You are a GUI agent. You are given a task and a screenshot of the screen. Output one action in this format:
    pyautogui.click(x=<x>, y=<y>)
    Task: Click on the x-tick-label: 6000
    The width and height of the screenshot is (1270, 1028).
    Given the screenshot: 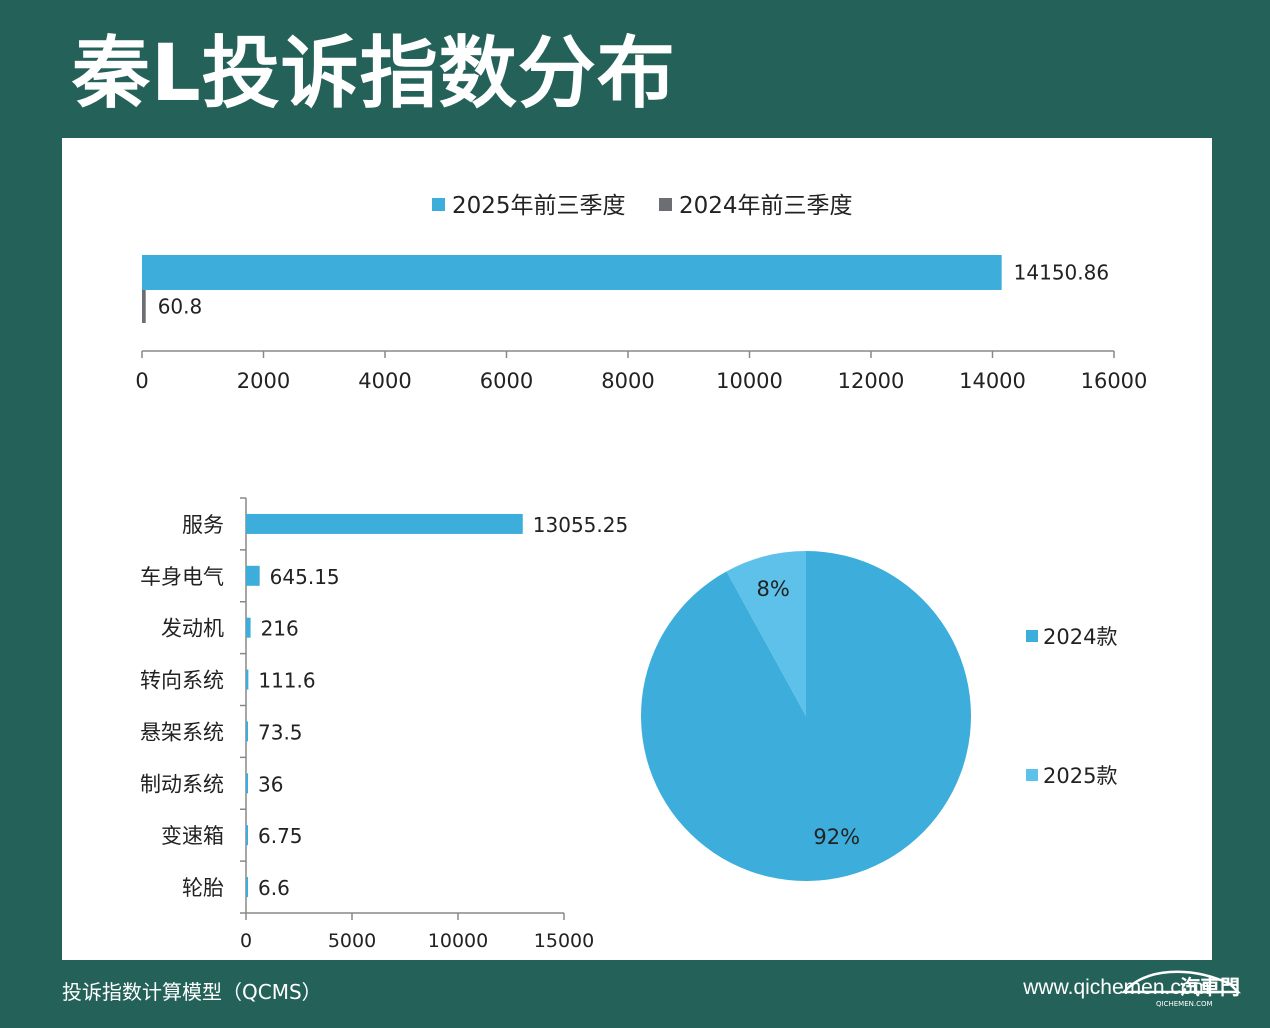 What is the action you would take?
    pyautogui.click(x=506, y=381)
    